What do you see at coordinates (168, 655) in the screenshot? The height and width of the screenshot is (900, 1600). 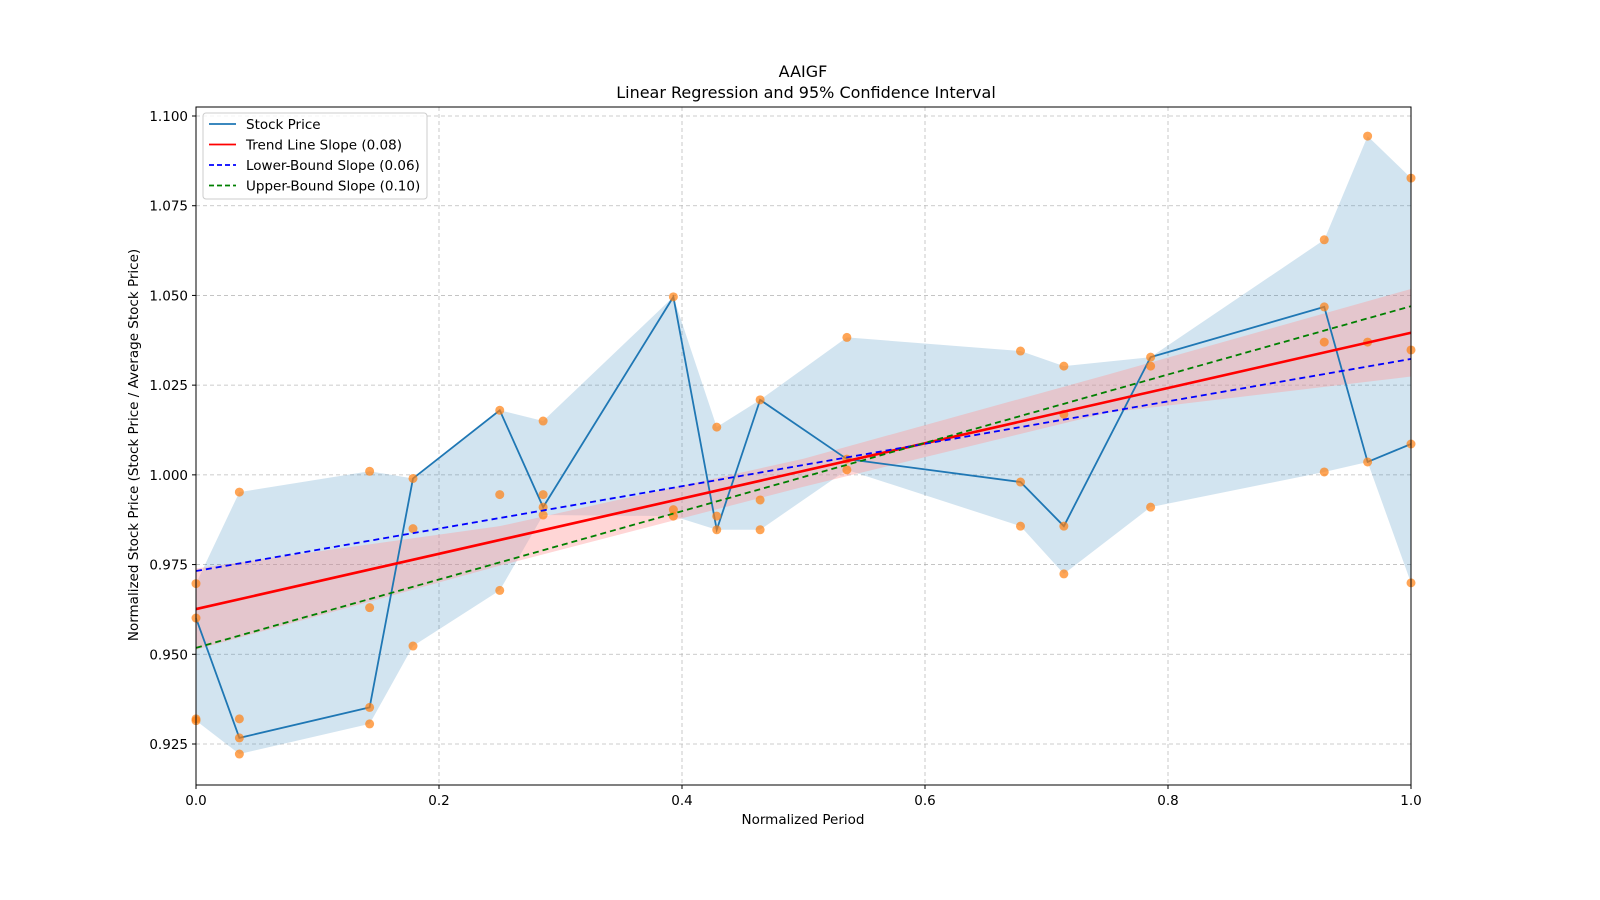 I see `y-tick-label: 0.950` at bounding box center [168, 655].